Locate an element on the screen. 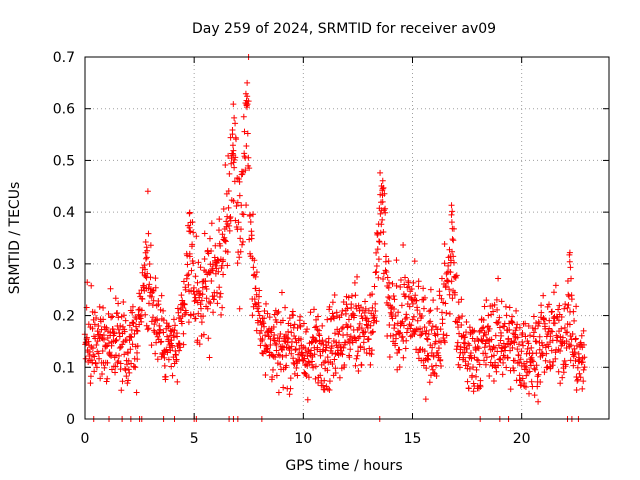 The image size is (640, 480). y-tick-label: 0.7 is located at coordinates (64, 58).